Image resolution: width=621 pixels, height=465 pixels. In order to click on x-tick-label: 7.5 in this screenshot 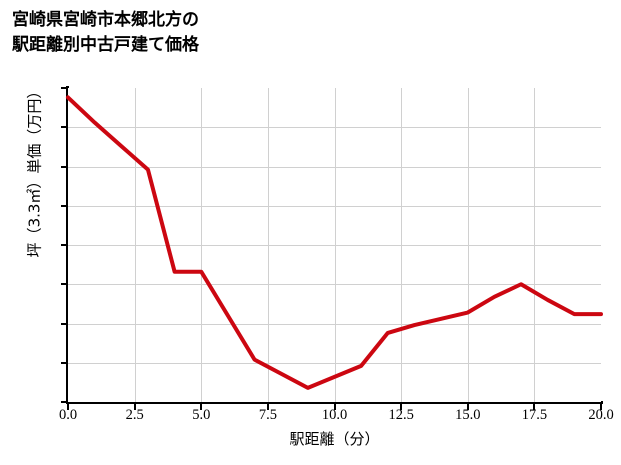, I will do `click(267, 415)`.